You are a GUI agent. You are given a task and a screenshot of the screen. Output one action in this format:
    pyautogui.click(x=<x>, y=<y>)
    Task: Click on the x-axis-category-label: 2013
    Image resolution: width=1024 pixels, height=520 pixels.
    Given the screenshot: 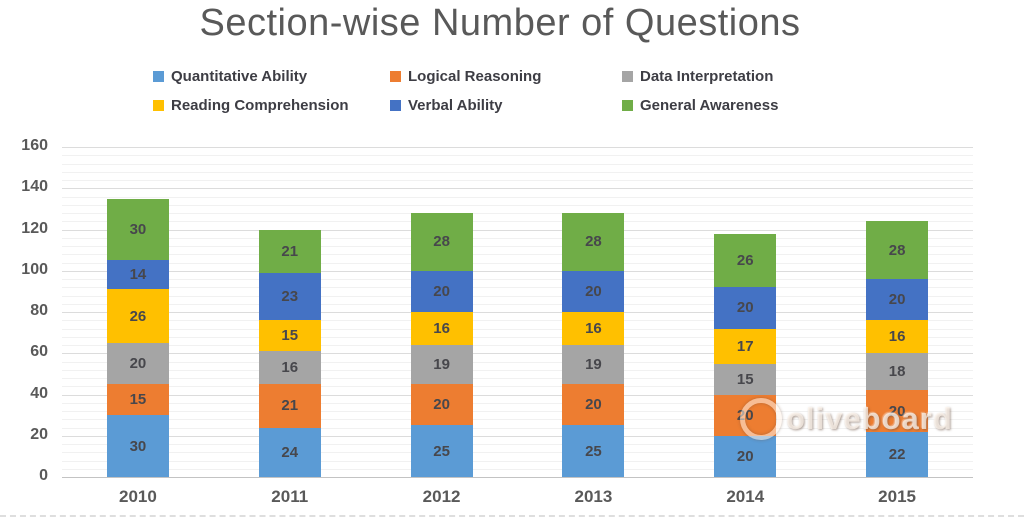 What is the action you would take?
    pyautogui.click(x=593, y=496)
    